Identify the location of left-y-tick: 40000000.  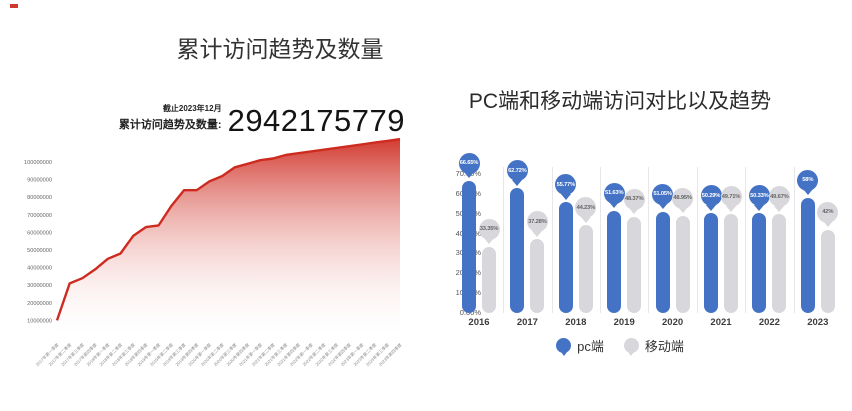
(39, 269).